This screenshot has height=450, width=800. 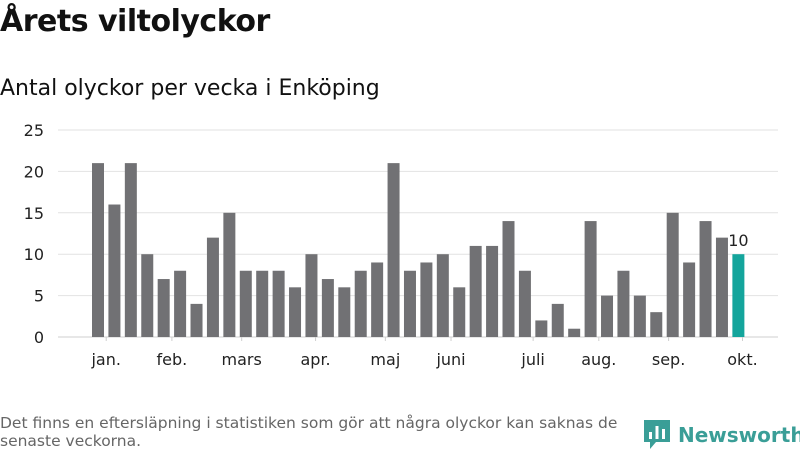 I want to click on bar-chart-icon, so click(x=657, y=434).